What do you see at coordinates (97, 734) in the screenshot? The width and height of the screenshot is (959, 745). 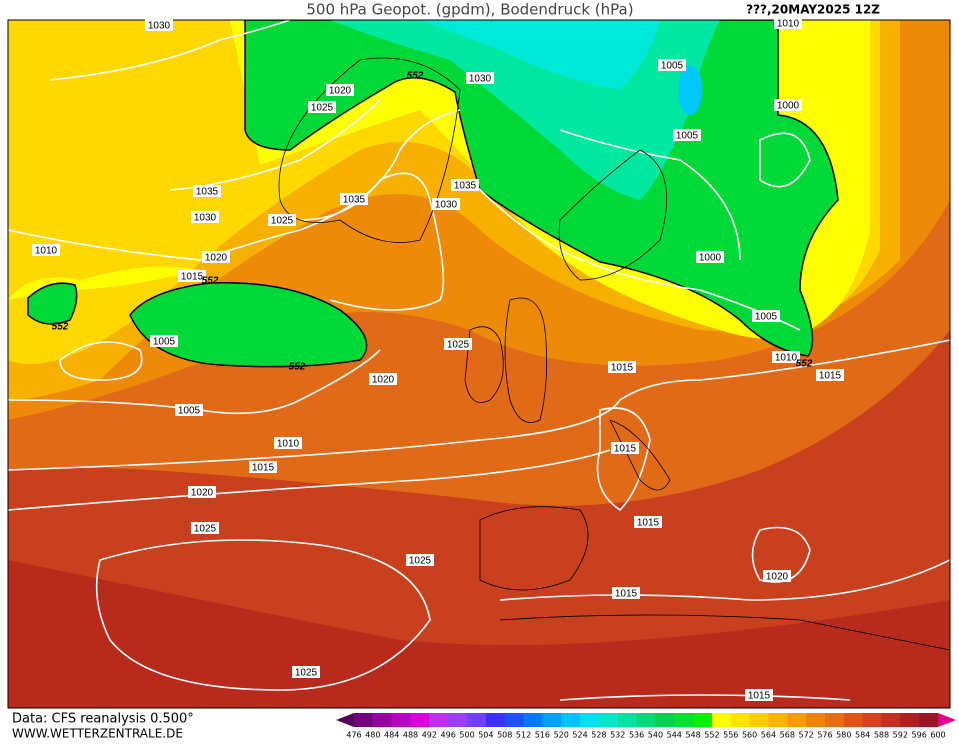 I see `site: WWW.WETTERZENTRALE.DE` at bounding box center [97, 734].